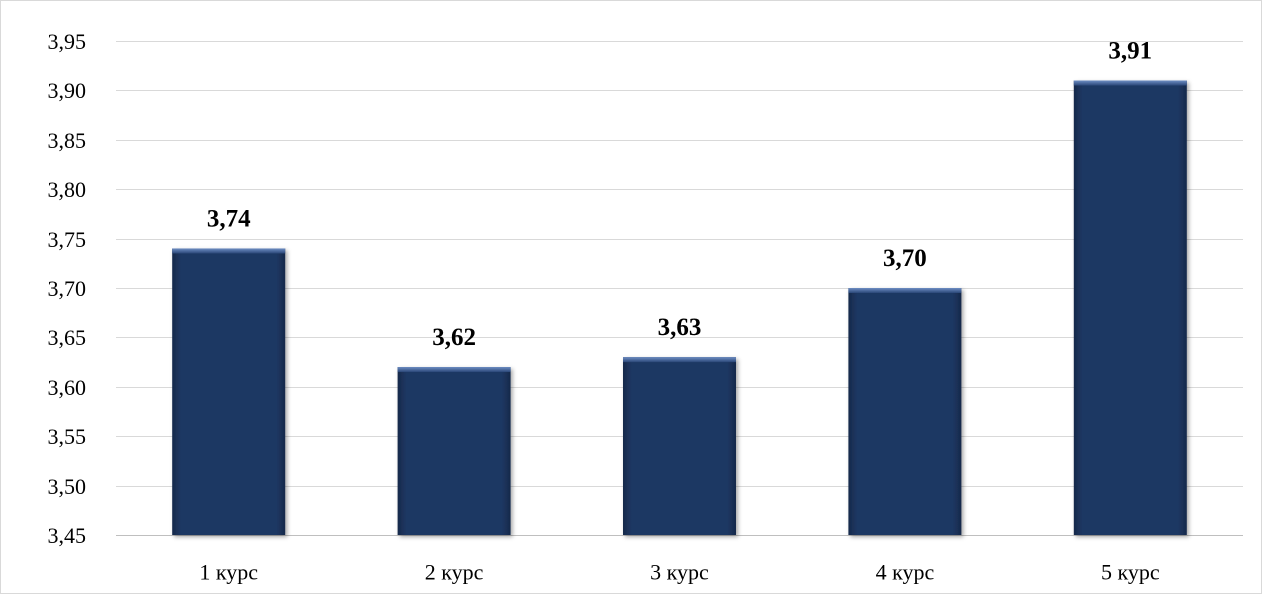 The width and height of the screenshot is (1263, 595). I want to click on y-tick-label: 3,60, so click(67, 387).